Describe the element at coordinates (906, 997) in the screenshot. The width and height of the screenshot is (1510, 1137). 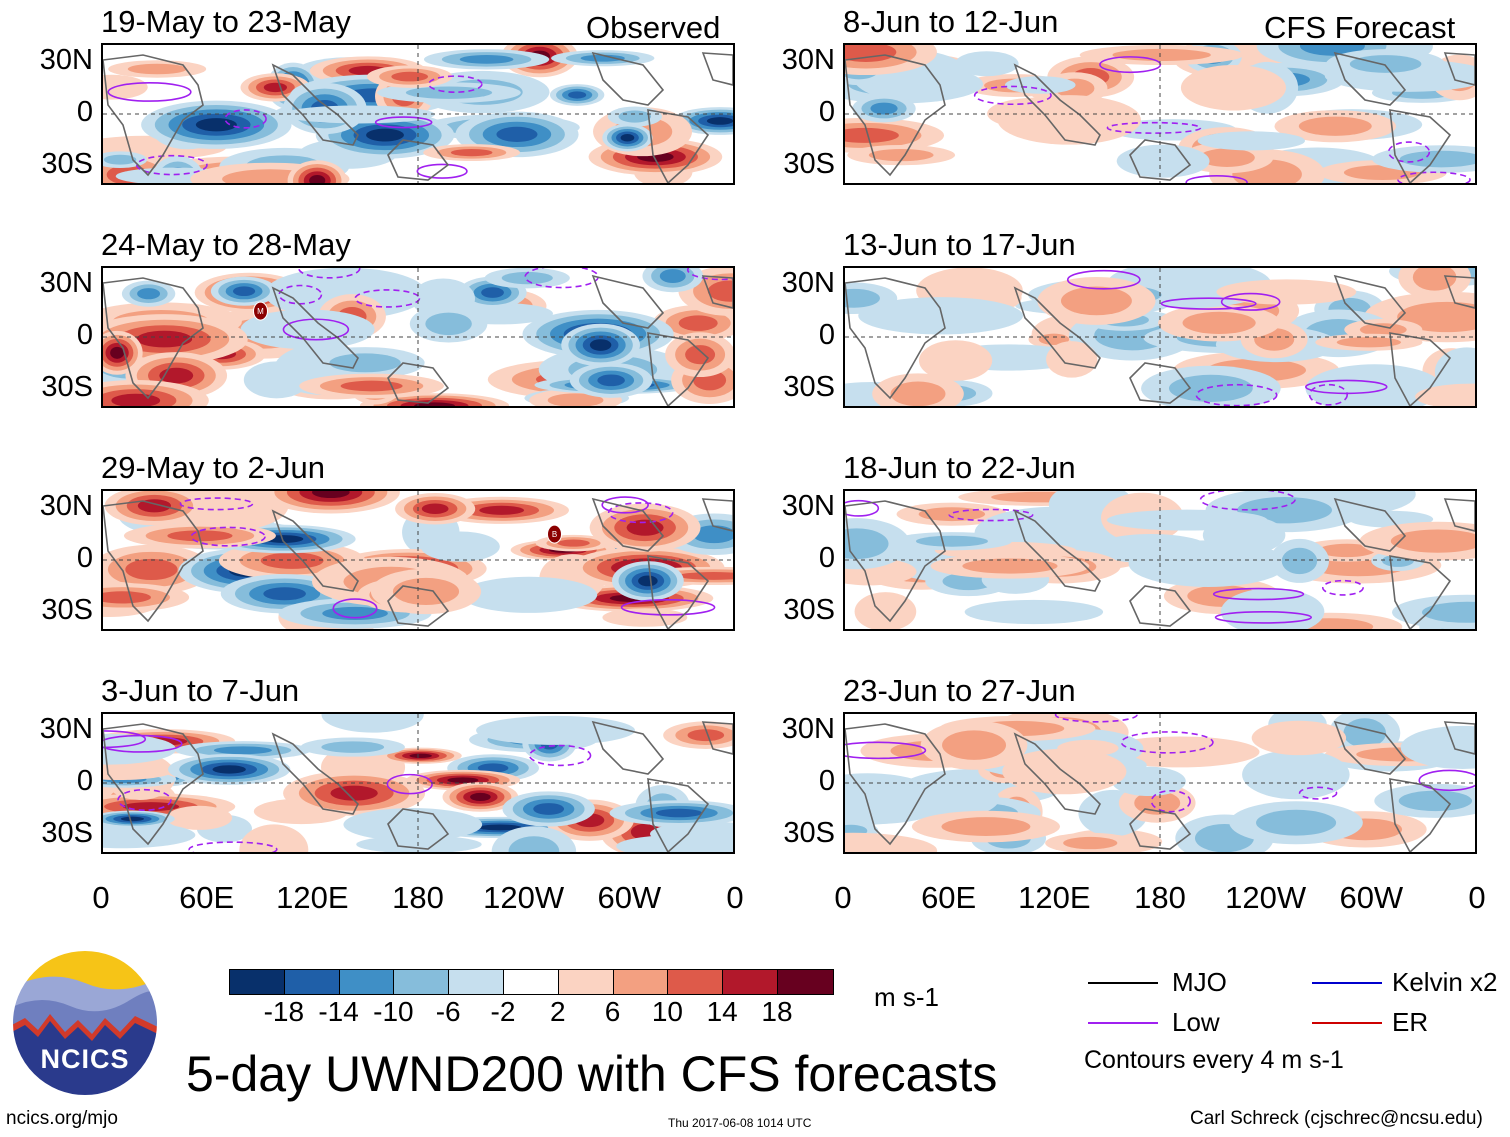
I see `colorbar-units: m s-1` at that location.